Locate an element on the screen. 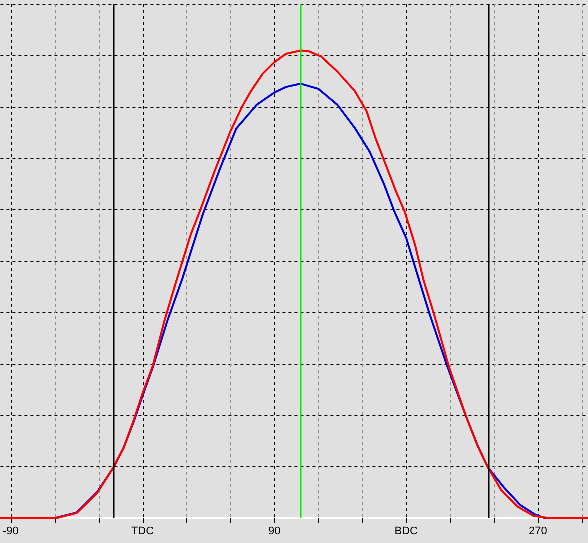  x-tick-label: BDC is located at coordinates (406, 532).